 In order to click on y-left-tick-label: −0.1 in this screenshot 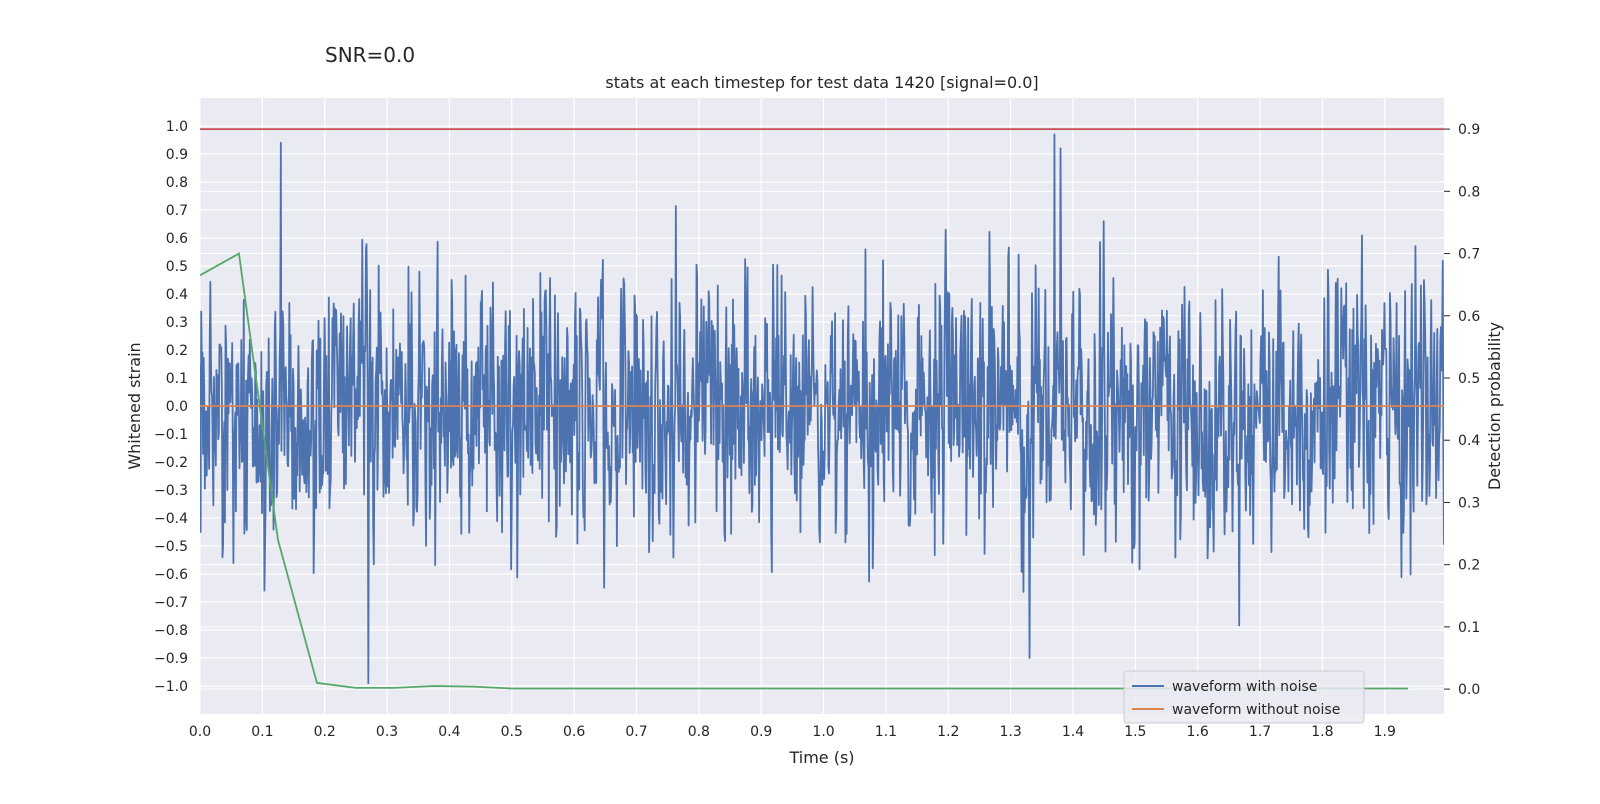, I will do `click(171, 435)`.